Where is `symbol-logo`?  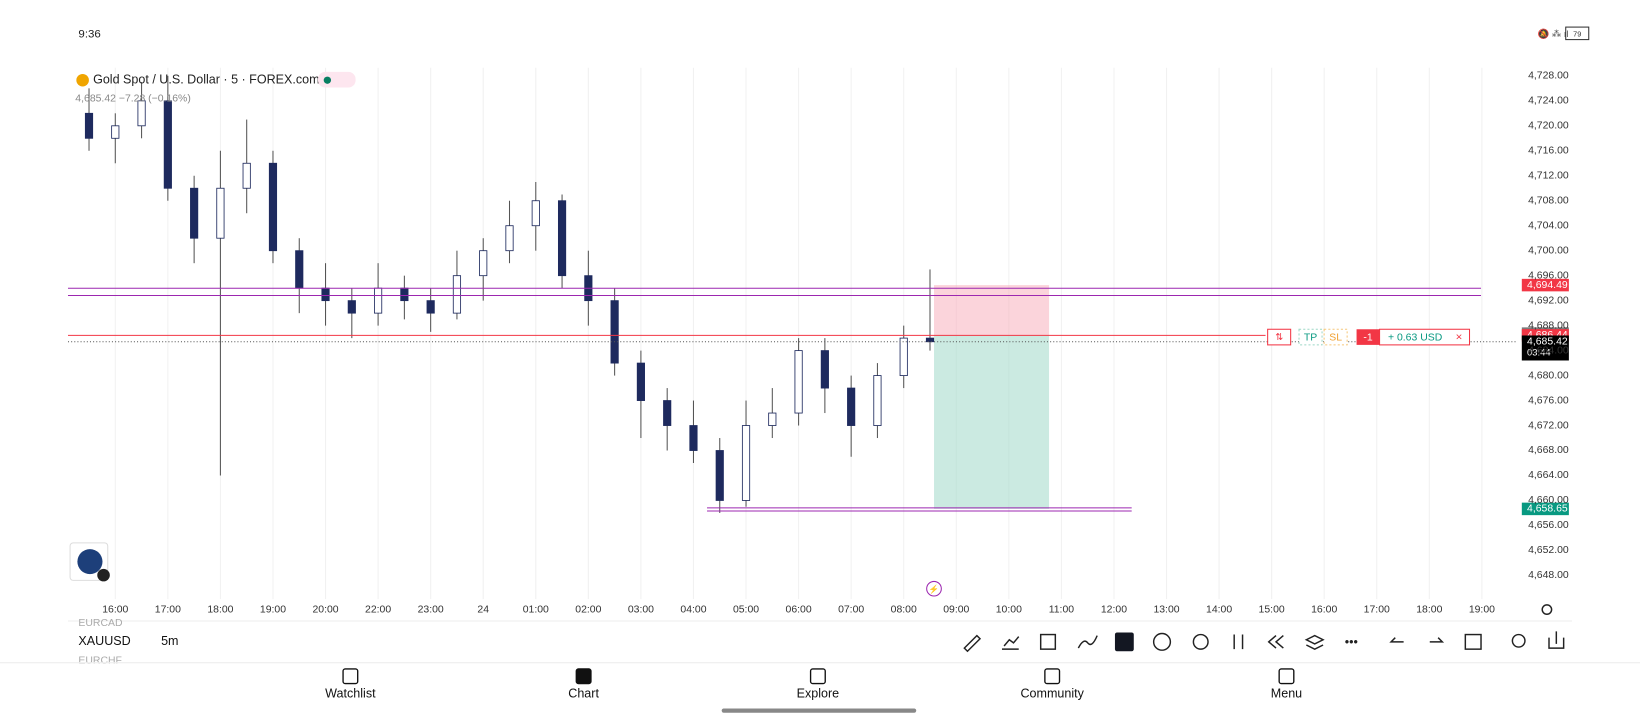 symbol-logo is located at coordinates (82, 80).